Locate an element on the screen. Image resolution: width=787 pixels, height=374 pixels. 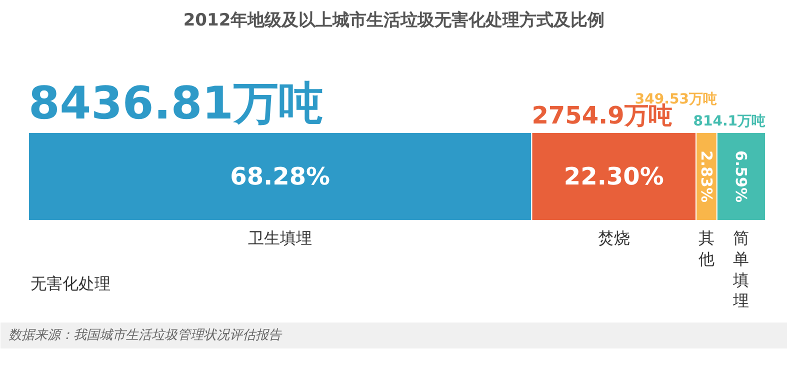
data-label: 2.83% is located at coordinates (707, 176).